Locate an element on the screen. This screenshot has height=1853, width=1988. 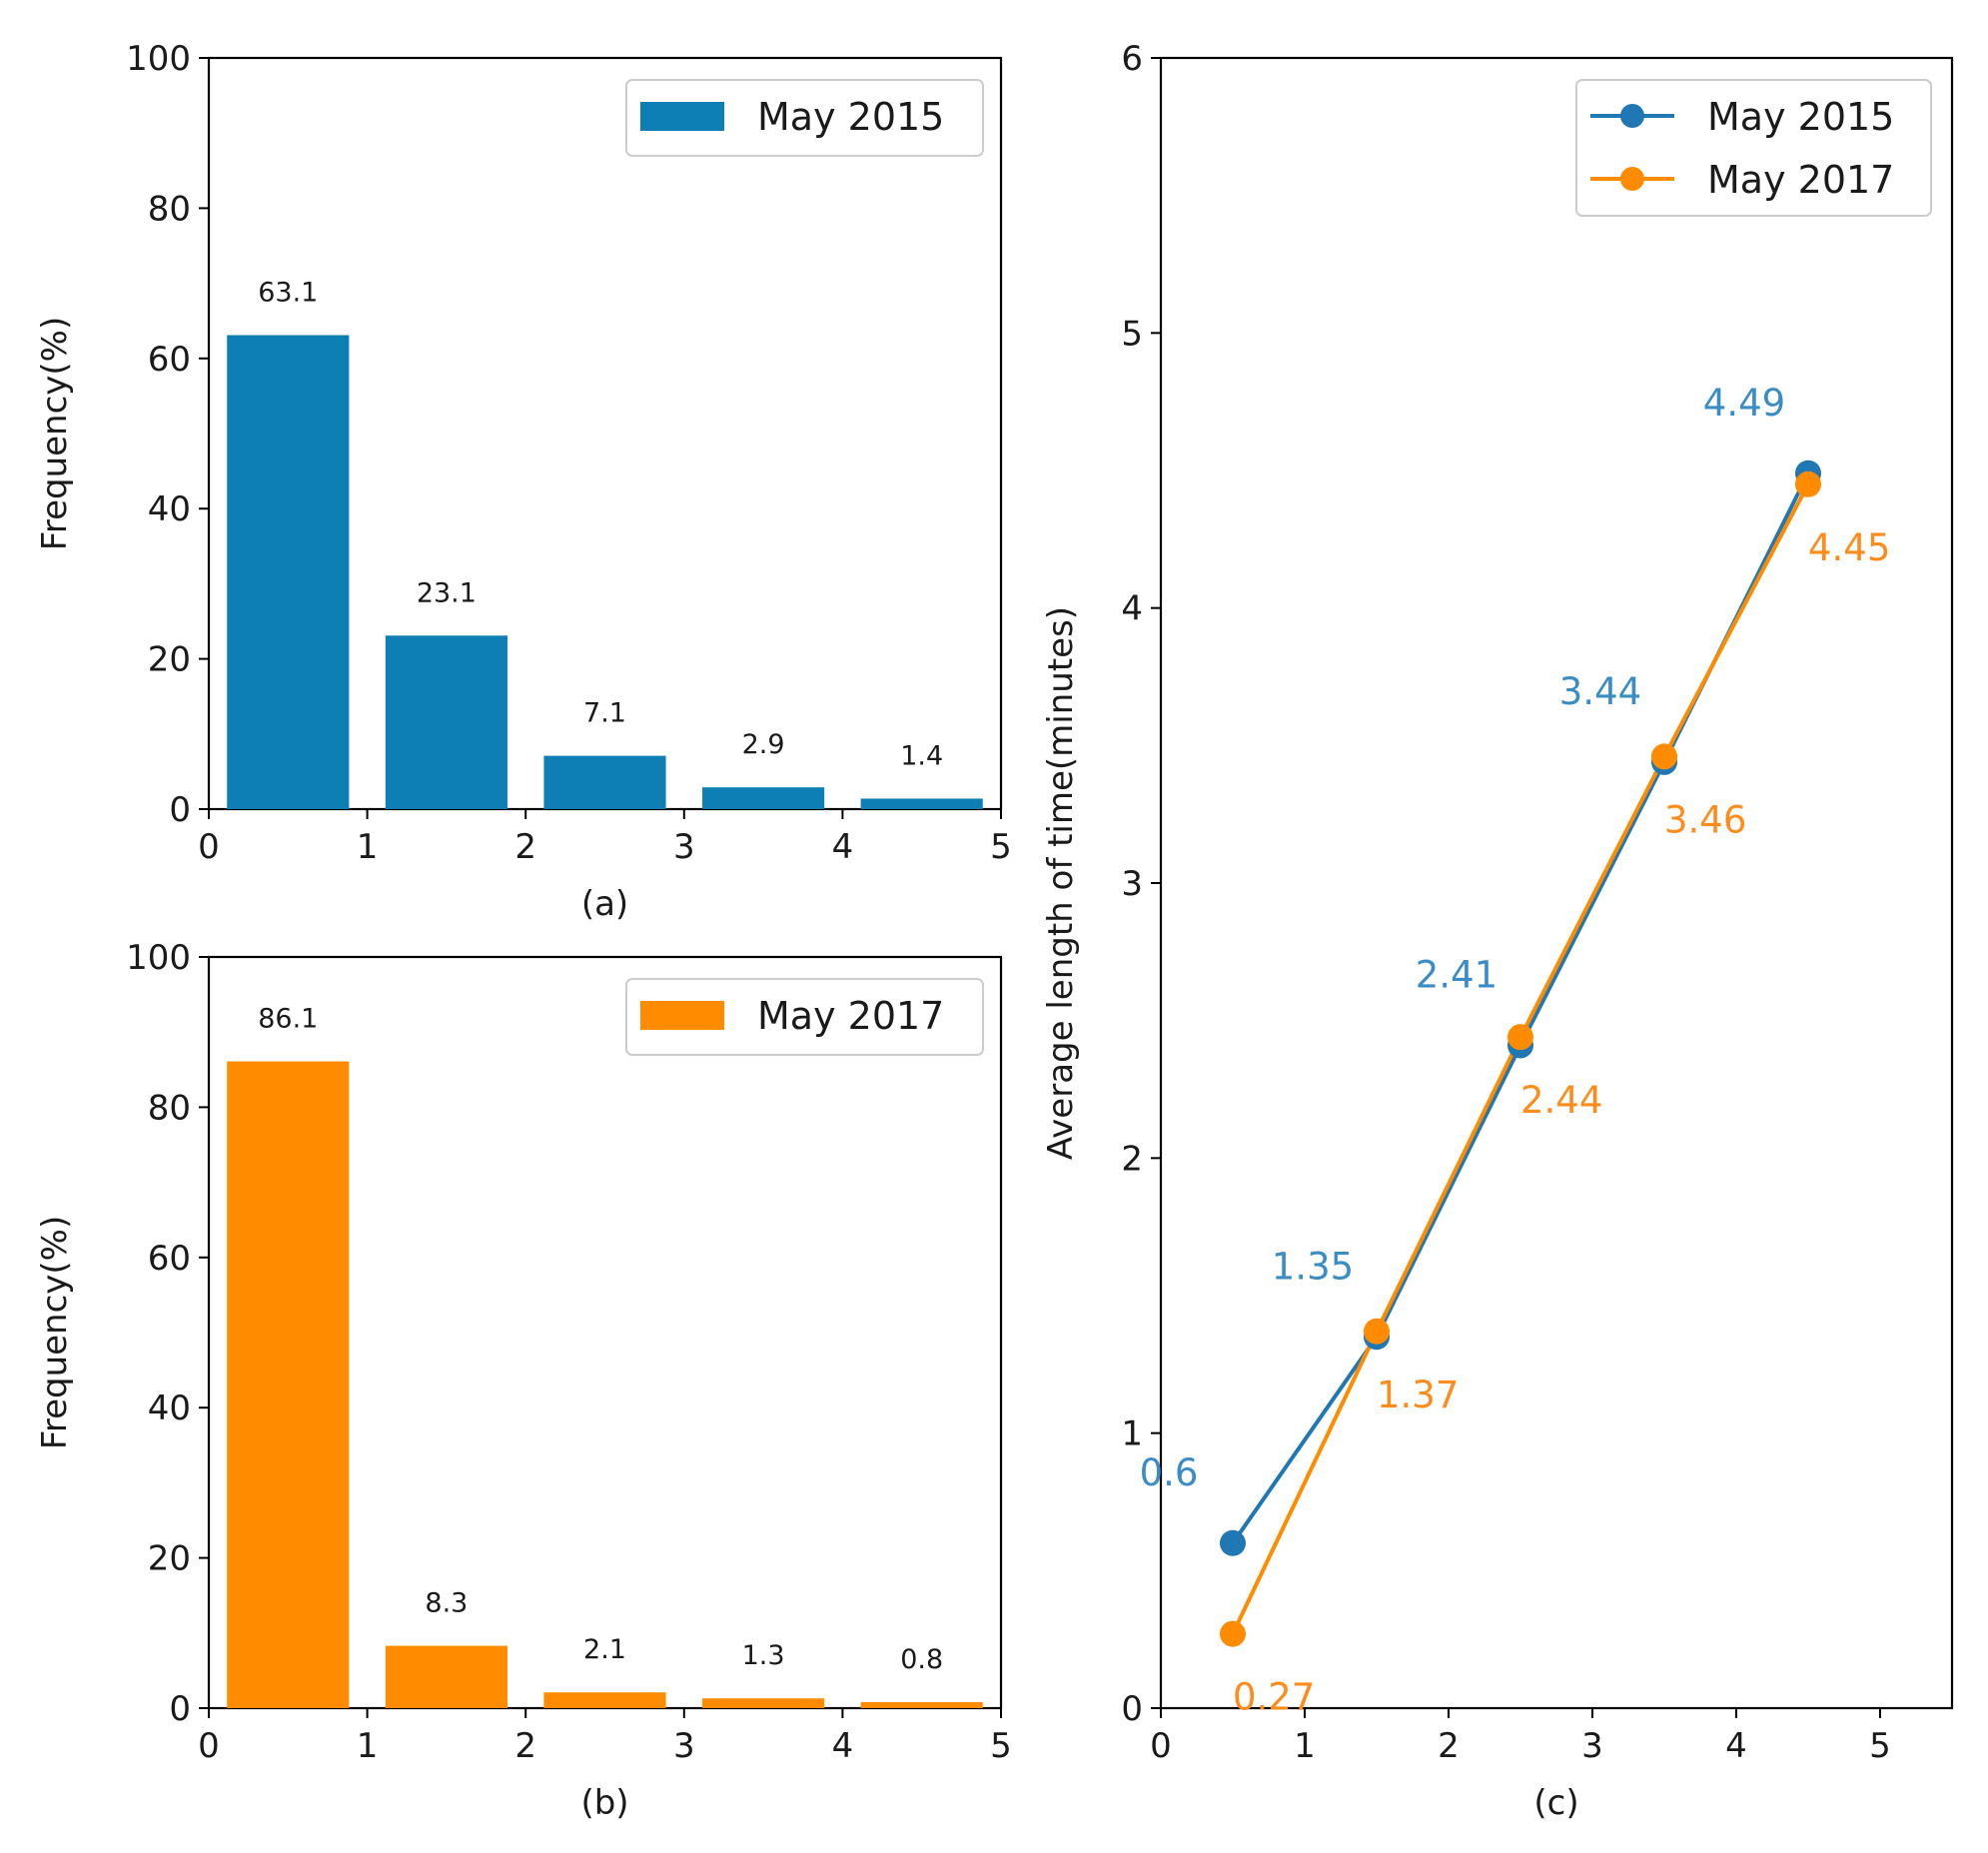
legend: May 2015 is located at coordinates (804, 118).